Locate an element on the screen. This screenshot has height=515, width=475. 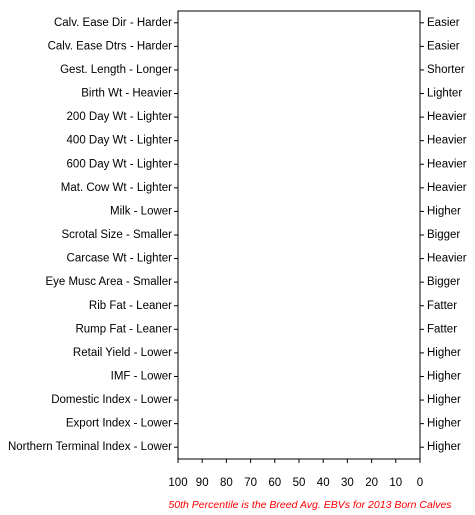
x-tick-label: 10 is located at coordinates (395, 483).